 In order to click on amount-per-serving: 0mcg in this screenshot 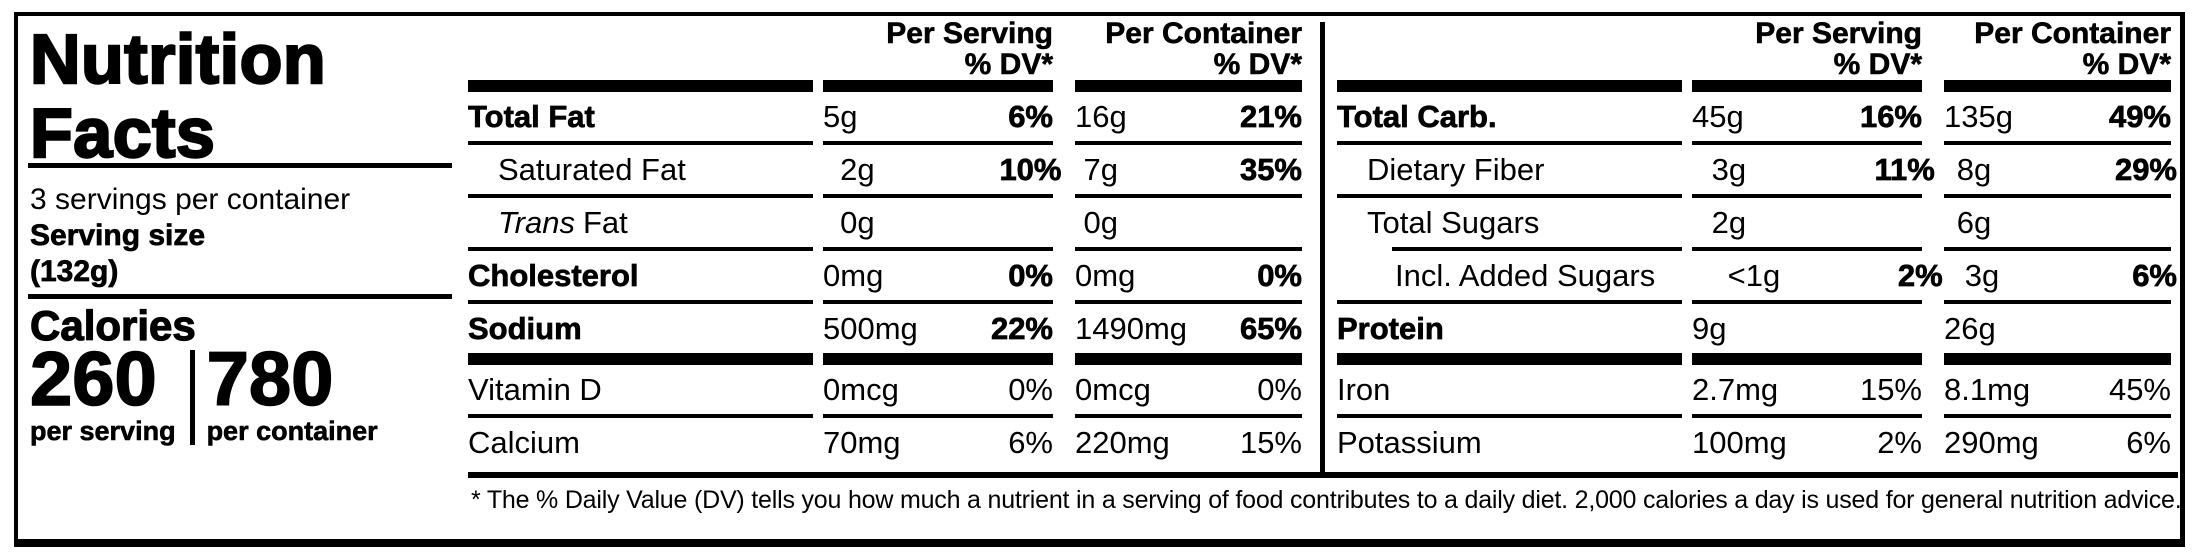, I will do `click(861, 389)`.